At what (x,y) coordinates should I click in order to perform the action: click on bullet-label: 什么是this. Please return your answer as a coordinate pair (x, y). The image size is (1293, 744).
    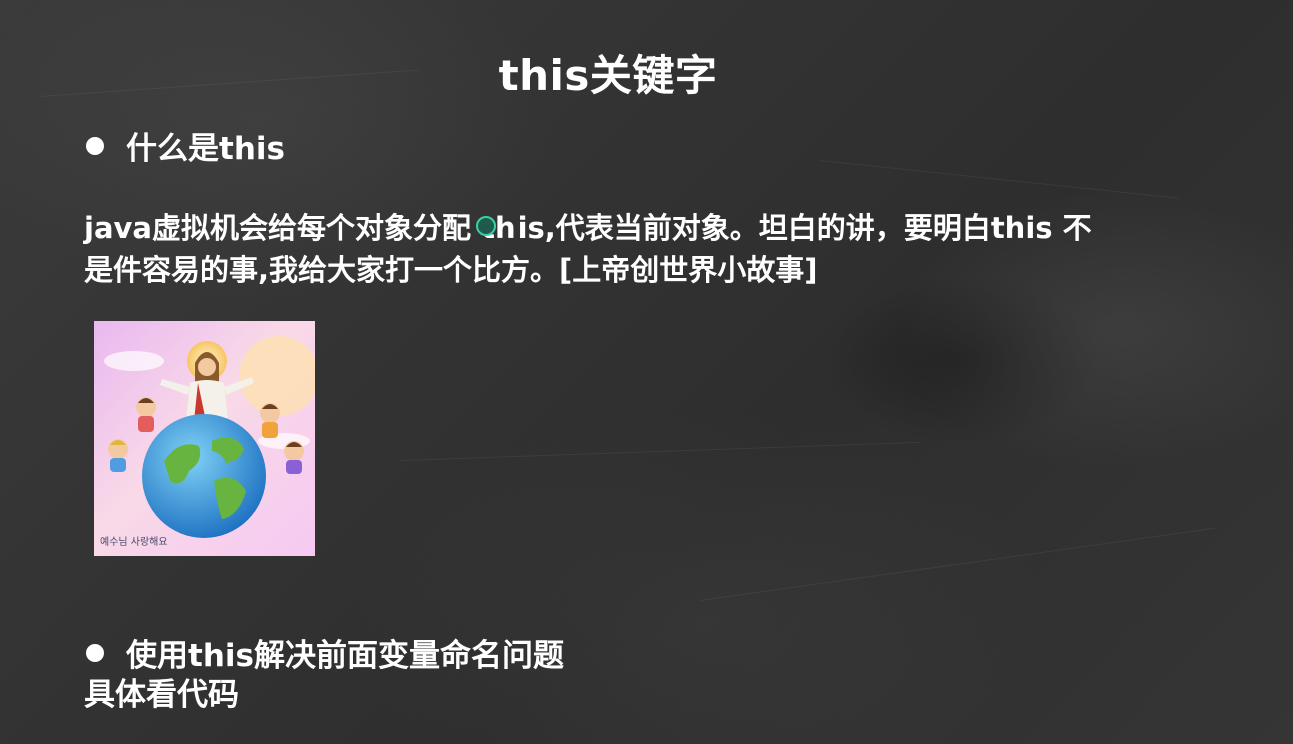
    Looking at the image, I should click on (205, 149).